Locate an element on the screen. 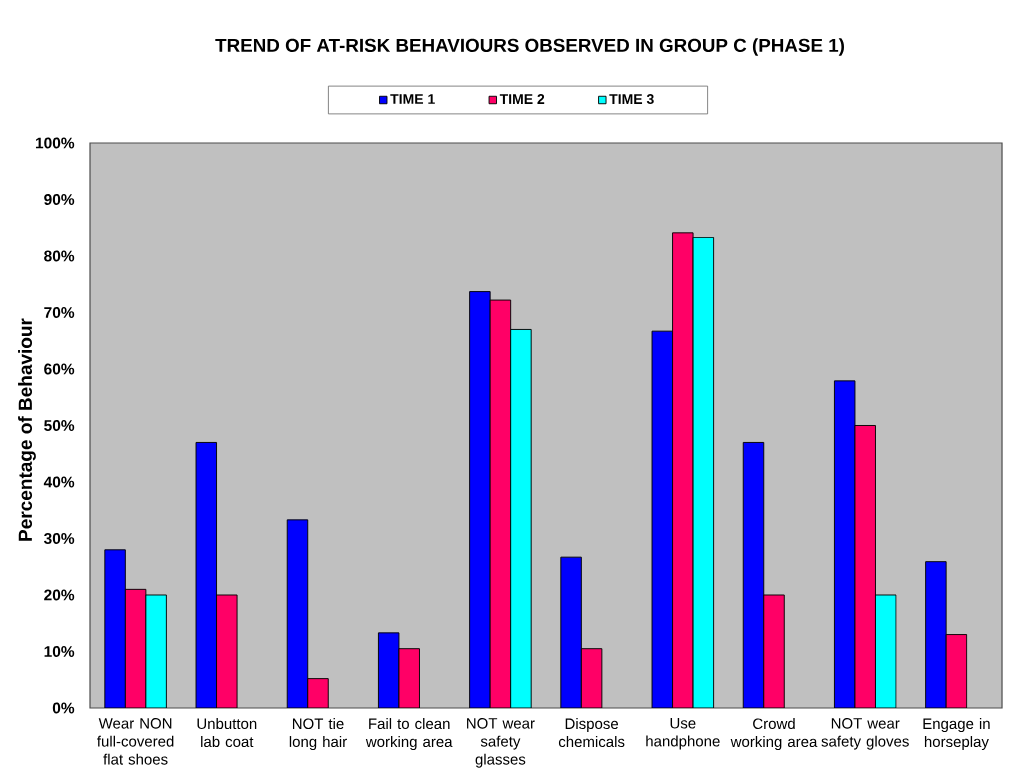  y-tick-label: 30% is located at coordinates (59, 538).